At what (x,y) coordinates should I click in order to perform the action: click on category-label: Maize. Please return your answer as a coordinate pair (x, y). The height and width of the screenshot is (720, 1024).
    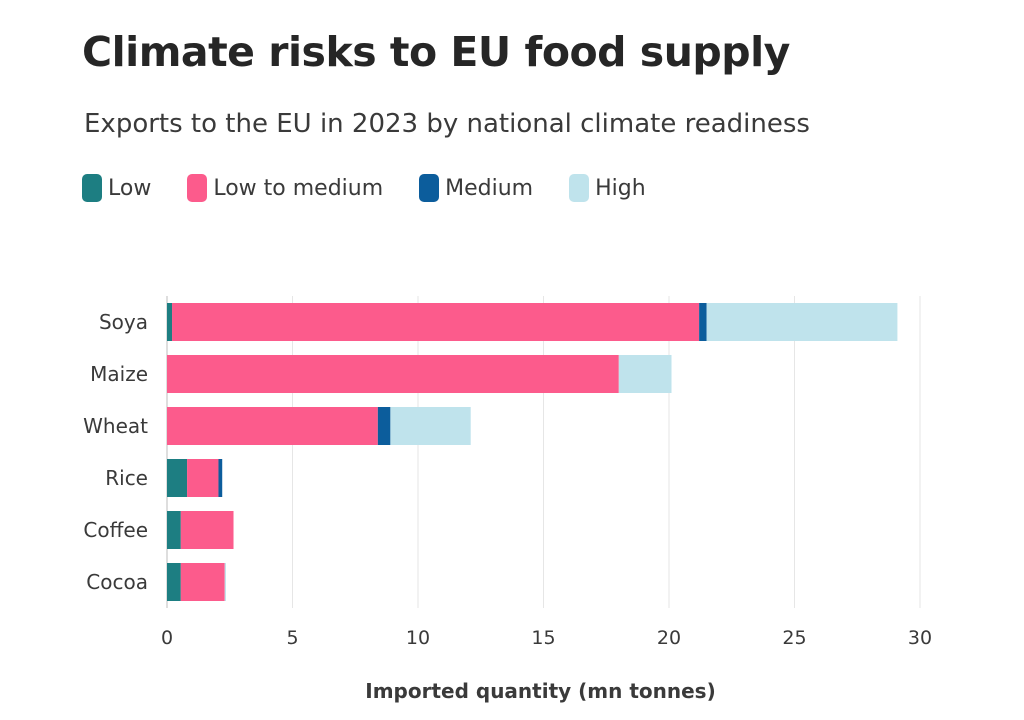
    Looking at the image, I should click on (119, 374).